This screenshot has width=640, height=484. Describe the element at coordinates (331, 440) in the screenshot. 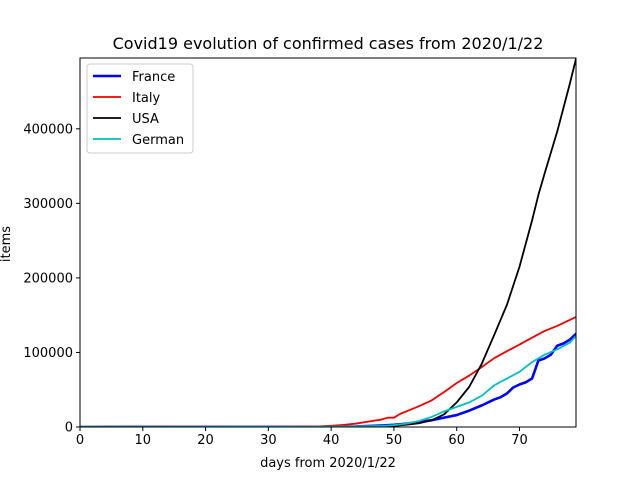

I see `x-tick-label: 40` at that location.